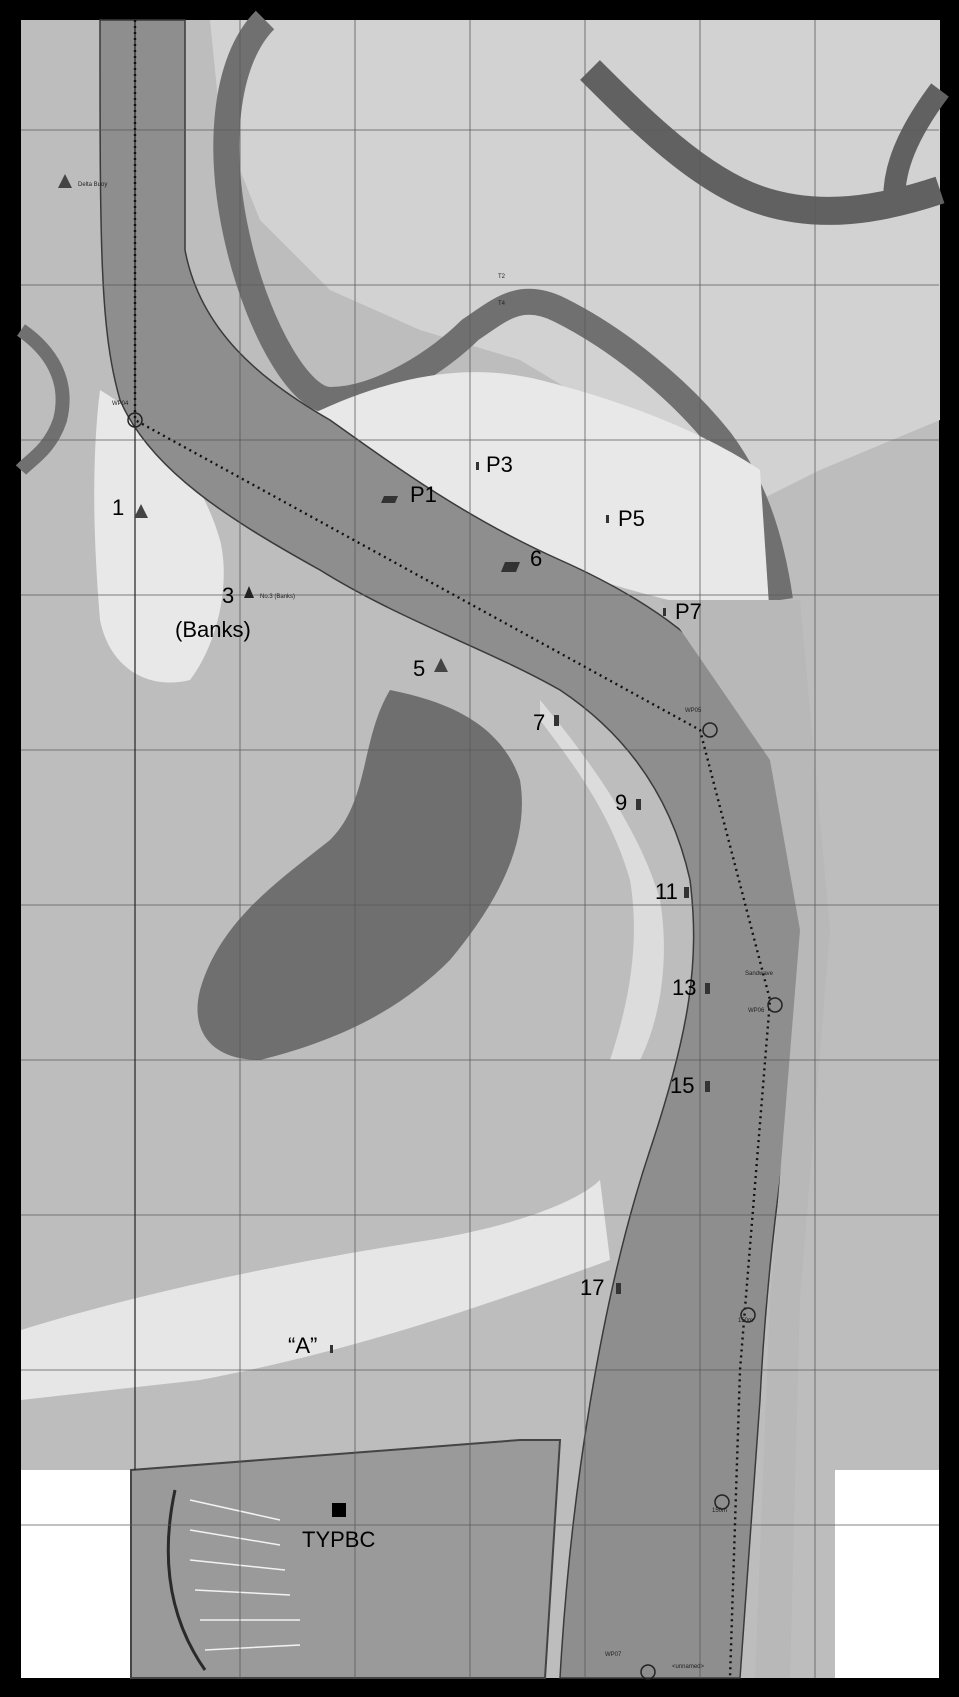 The image size is (959, 1697). Describe the element at coordinates (76, 1574) in the screenshot. I see `white-inset-left` at that location.